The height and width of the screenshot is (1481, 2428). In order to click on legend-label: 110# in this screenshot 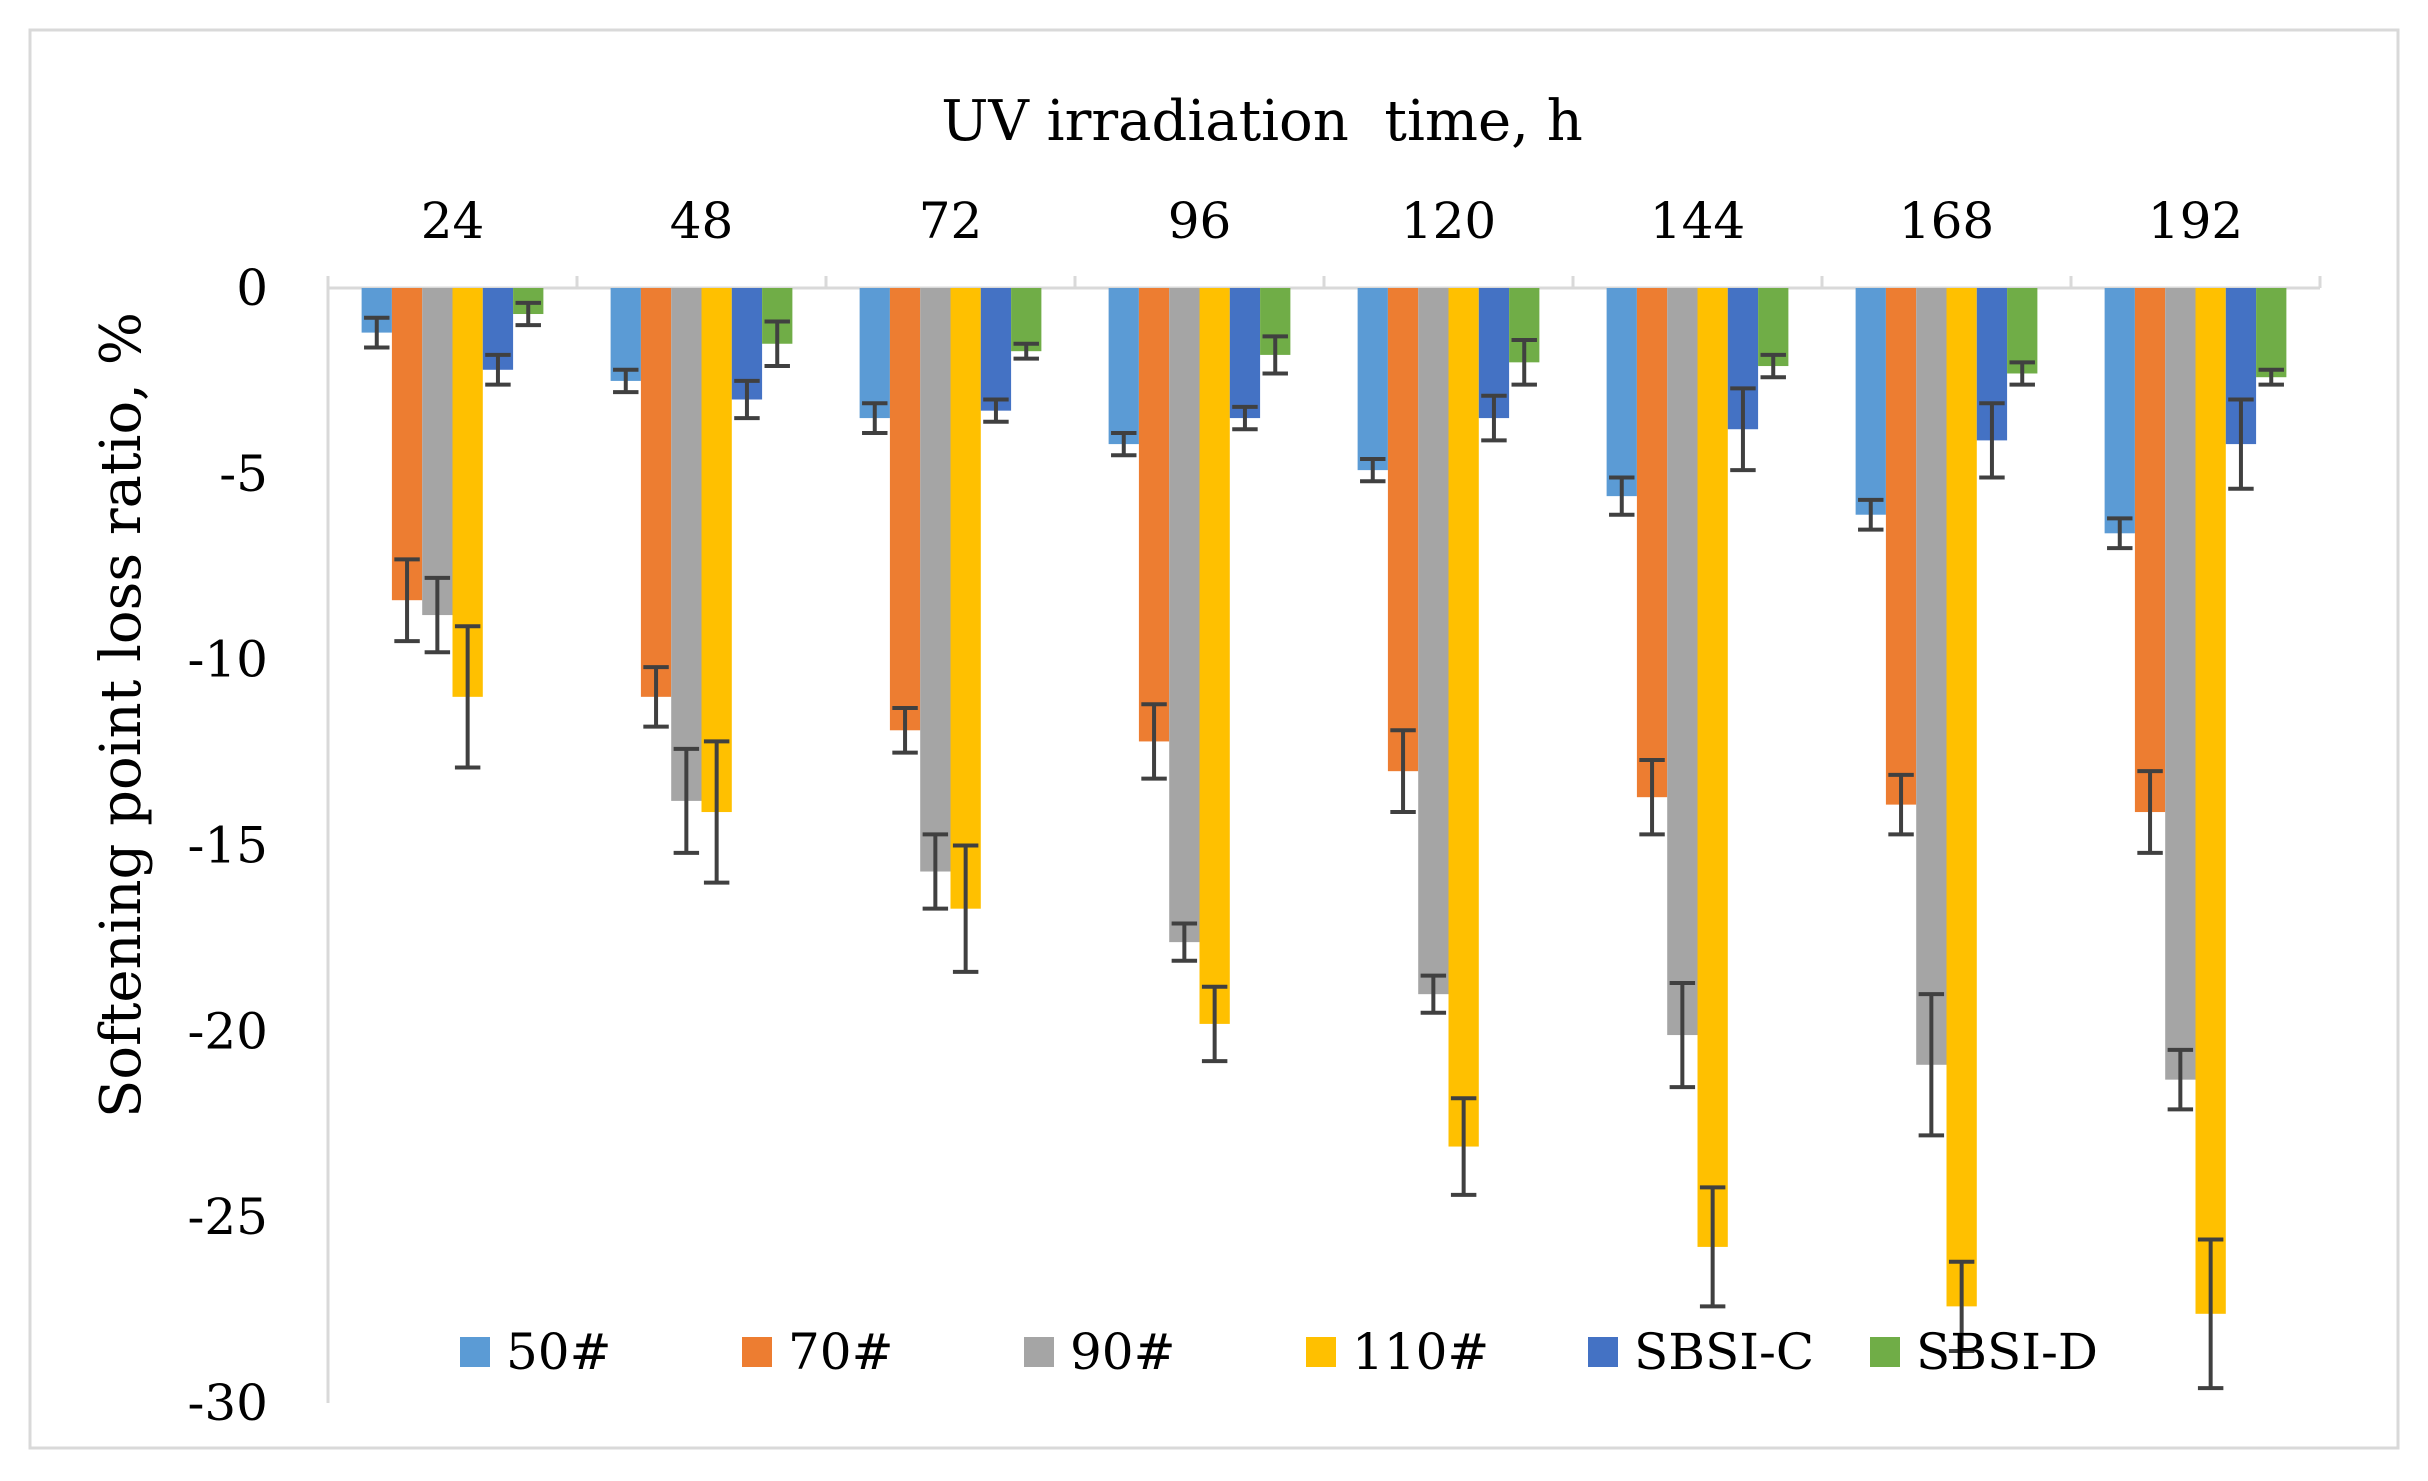, I will do `click(1420, 1352)`.